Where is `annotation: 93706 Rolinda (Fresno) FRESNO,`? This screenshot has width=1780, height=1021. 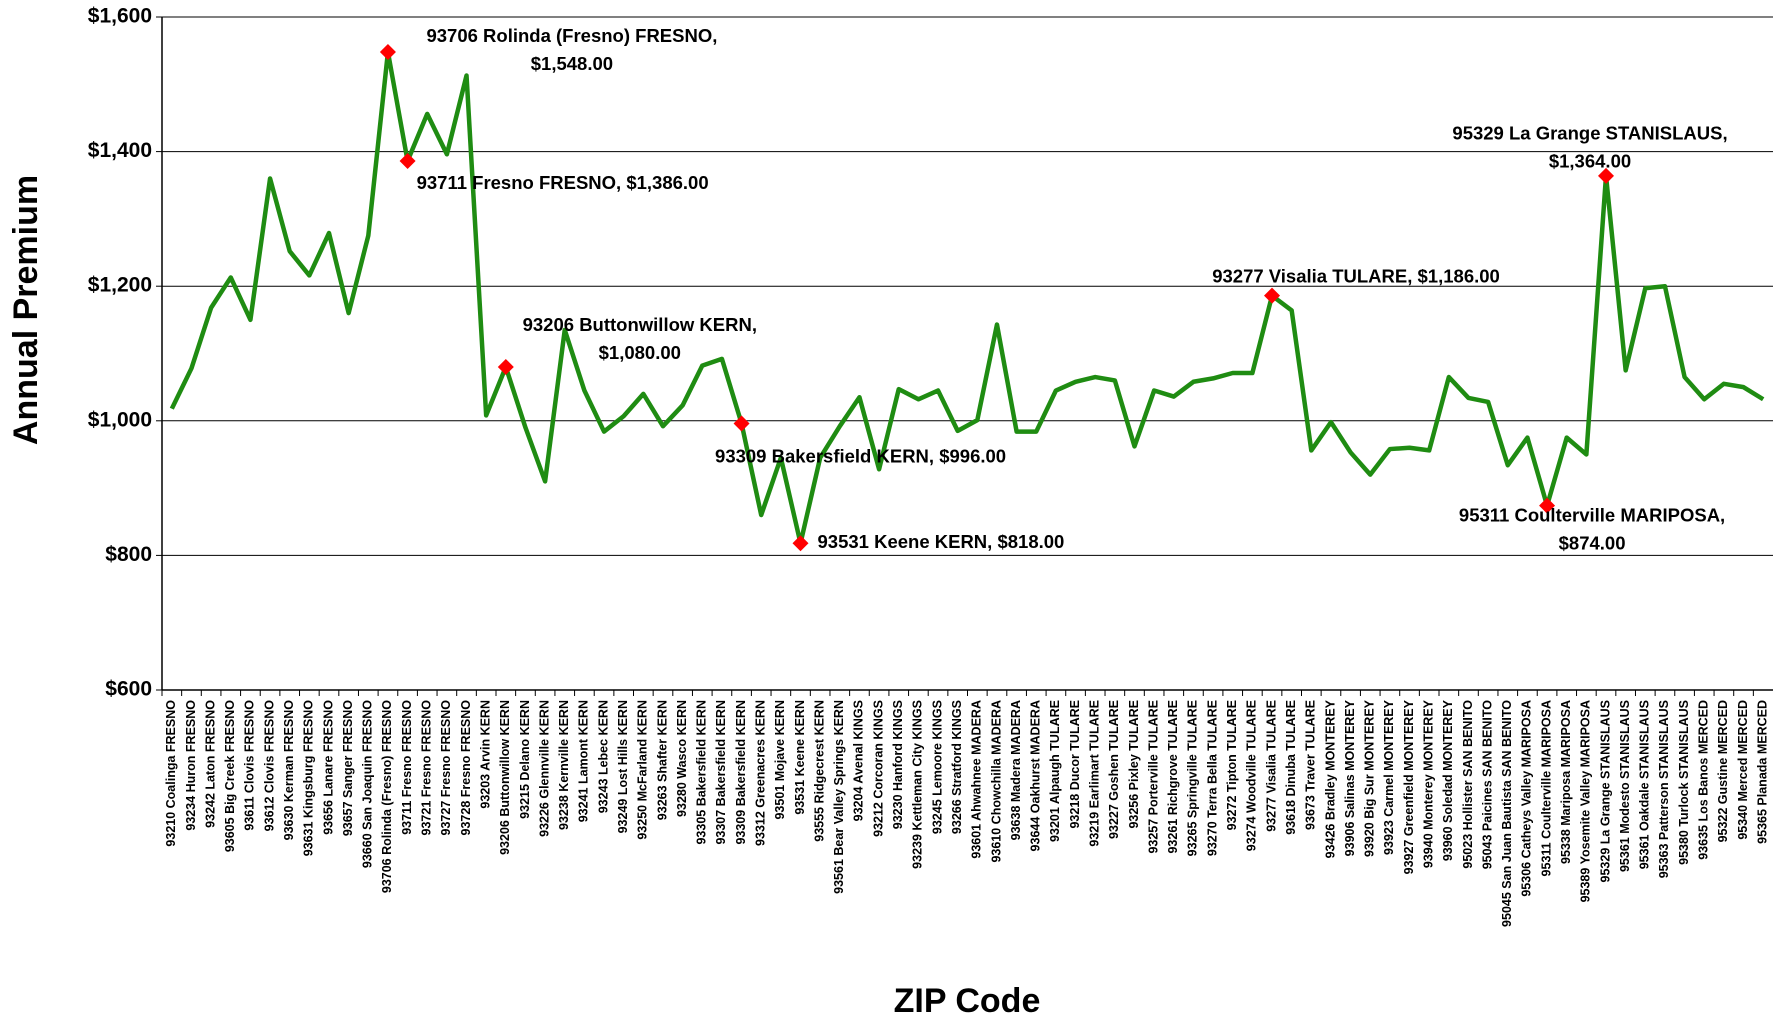
annotation: 93706 Rolinda (Fresno) FRESNO, is located at coordinates (571, 35).